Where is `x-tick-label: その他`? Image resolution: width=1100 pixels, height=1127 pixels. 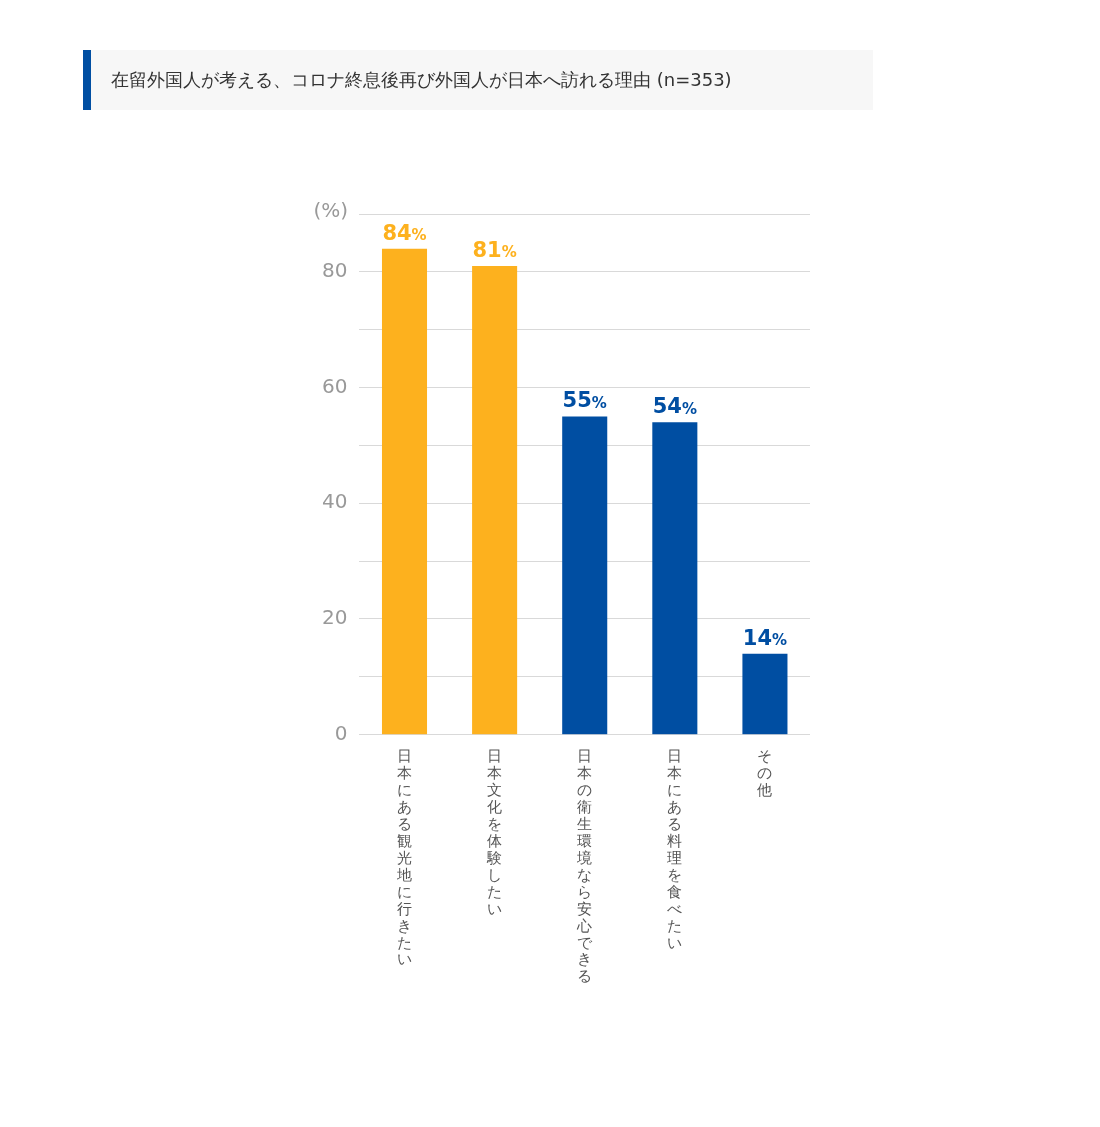
x-tick-label: その他 is located at coordinates (765, 773).